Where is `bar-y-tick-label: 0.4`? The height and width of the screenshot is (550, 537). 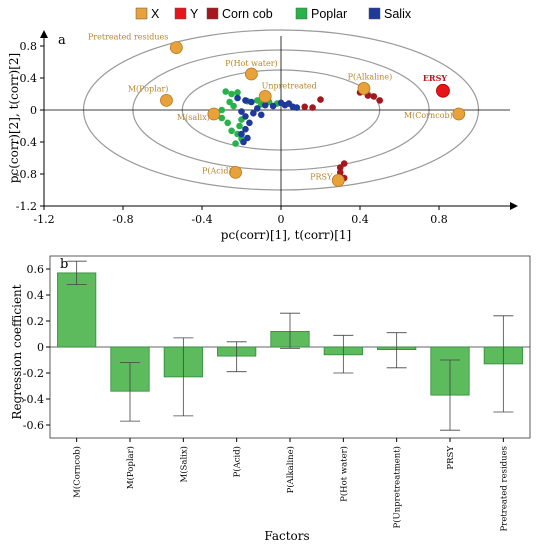 bar-y-tick-label: 0.4 is located at coordinates (36, 295).